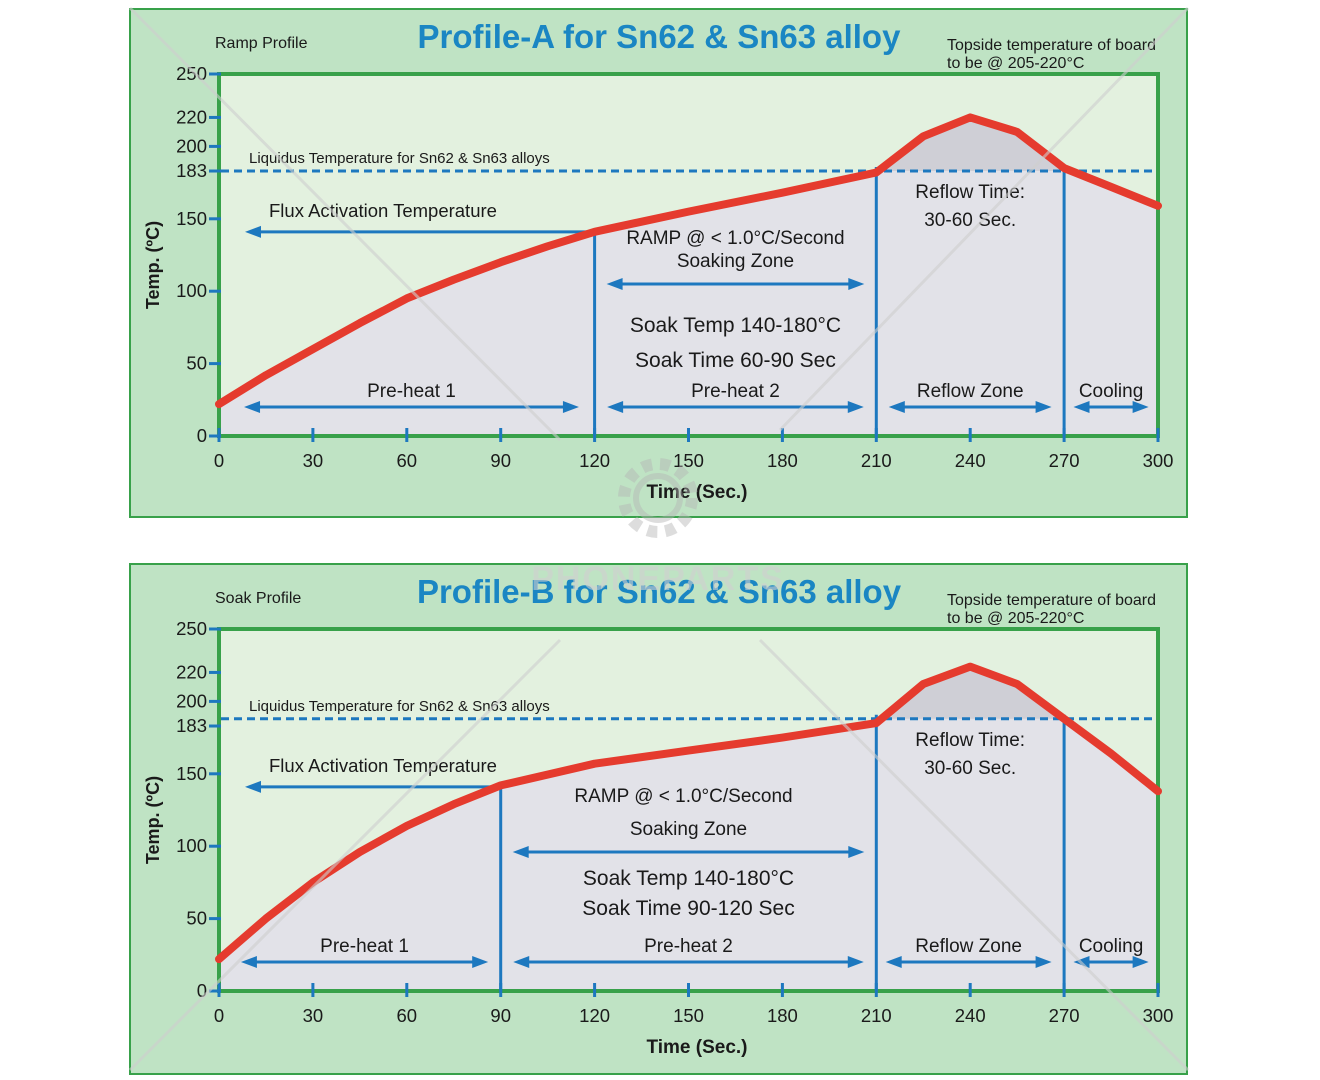 This screenshot has width=1320, height=1080. Describe the element at coordinates (688, 908) in the screenshot. I see `soak-time-label: Soak Time 90-120 Sec` at that location.